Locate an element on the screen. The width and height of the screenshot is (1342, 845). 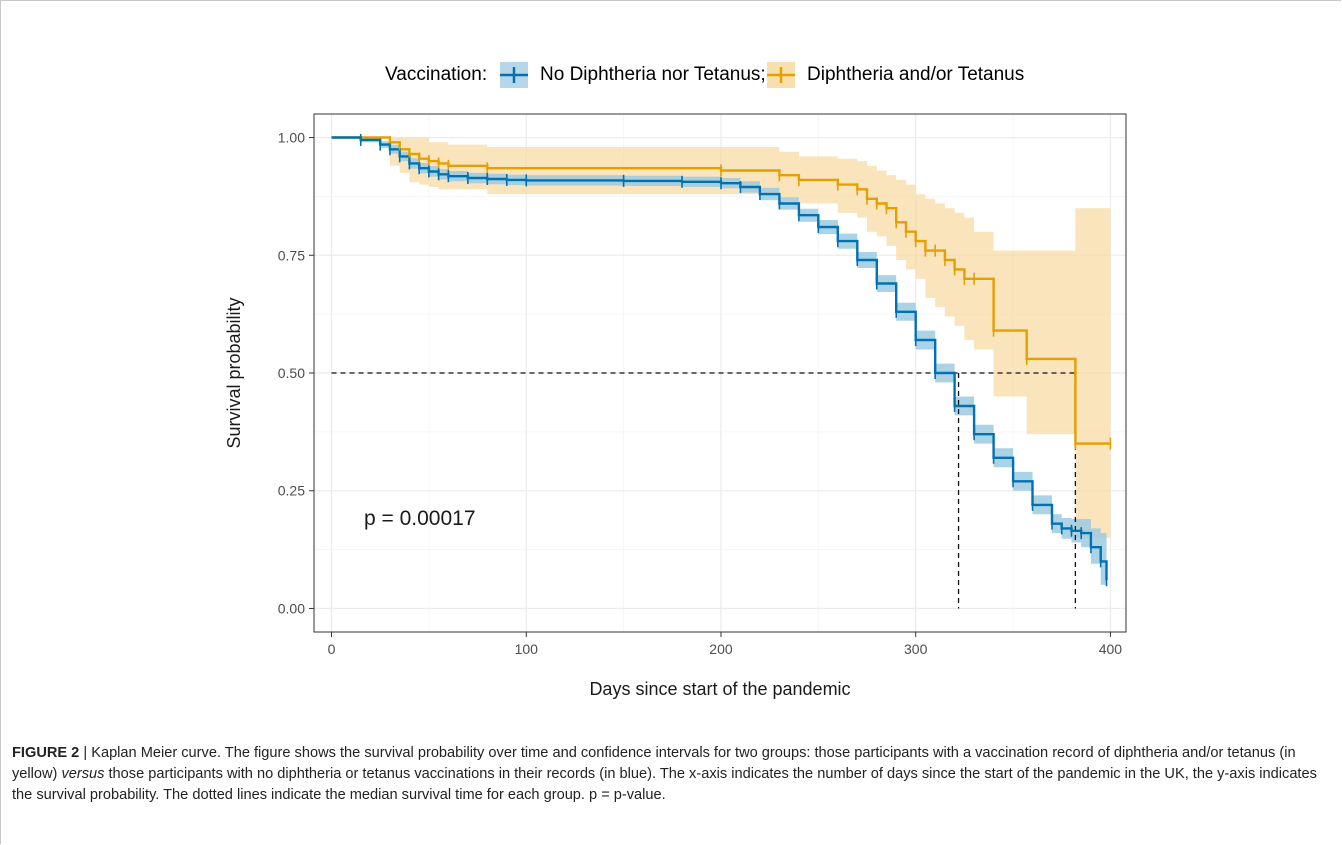
x-tick-label: 300 is located at coordinates (916, 649).